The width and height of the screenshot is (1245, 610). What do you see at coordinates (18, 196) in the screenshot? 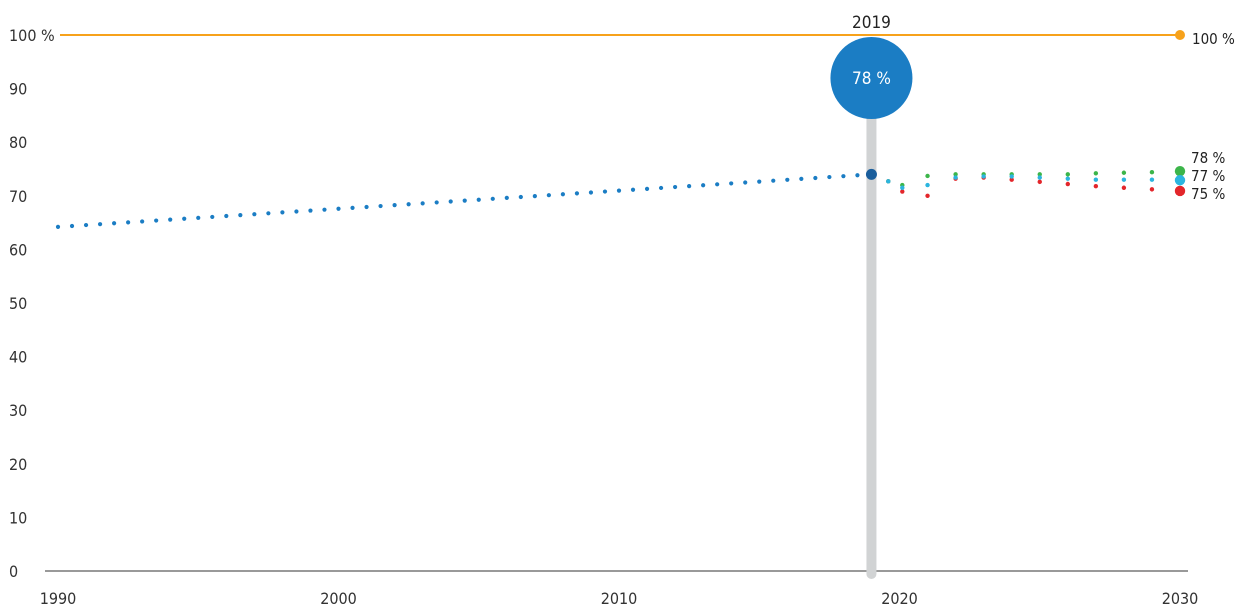
I see `y-tick-label: 70` at bounding box center [18, 196].